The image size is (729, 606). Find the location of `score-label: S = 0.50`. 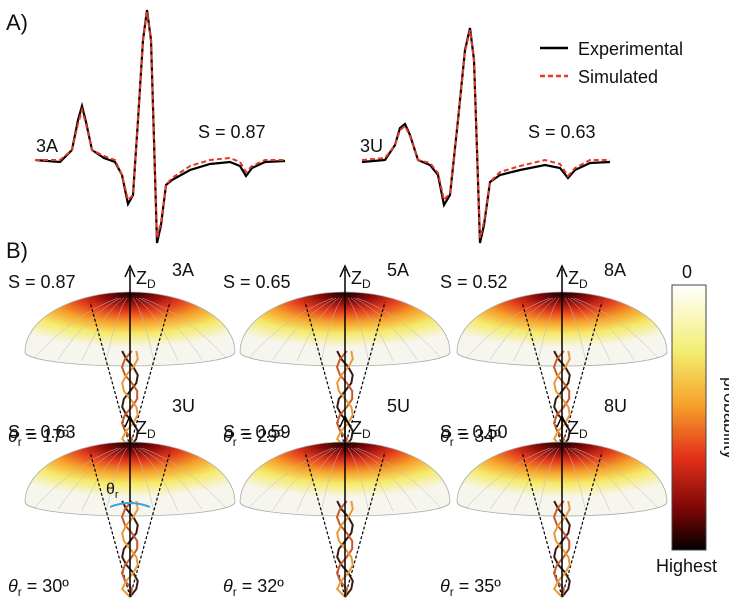

score-label: S = 0.50 is located at coordinates (474, 432).